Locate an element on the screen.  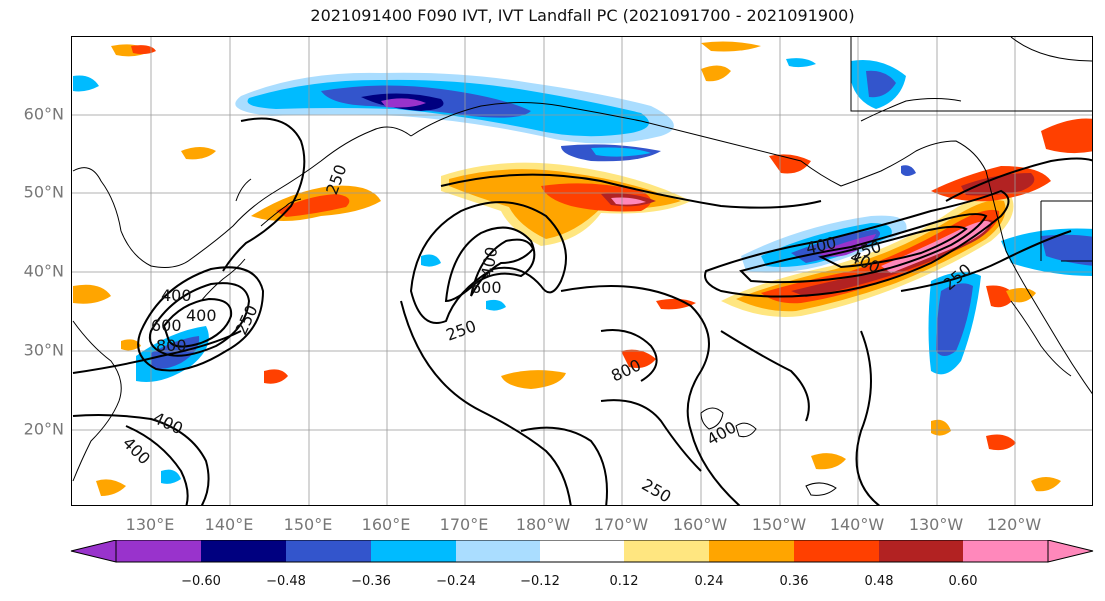
colorbar-segments is located at coordinates (582, 551).